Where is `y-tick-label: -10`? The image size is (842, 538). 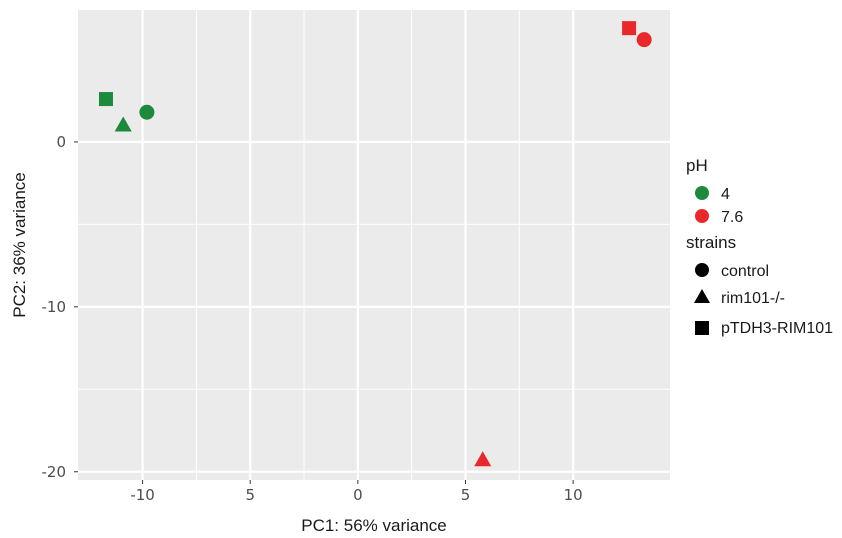
y-tick-label: -10 is located at coordinates (54, 307).